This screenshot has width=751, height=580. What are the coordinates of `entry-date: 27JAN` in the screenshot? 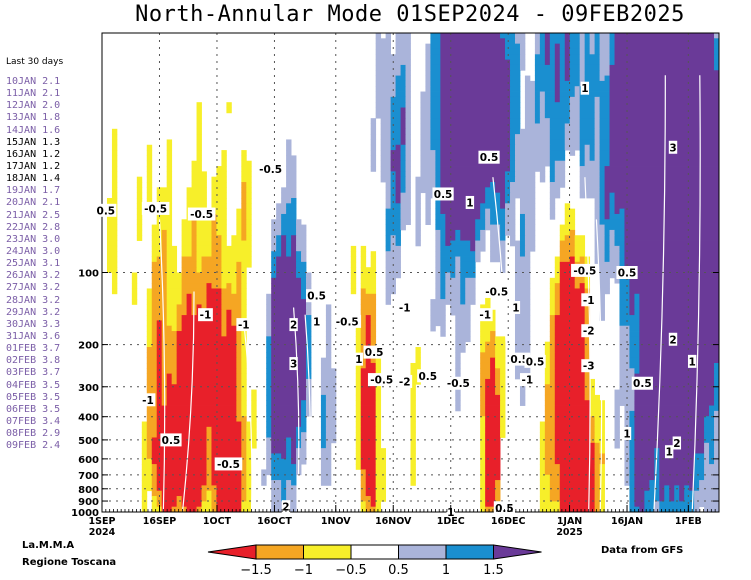 It's located at (21, 288).